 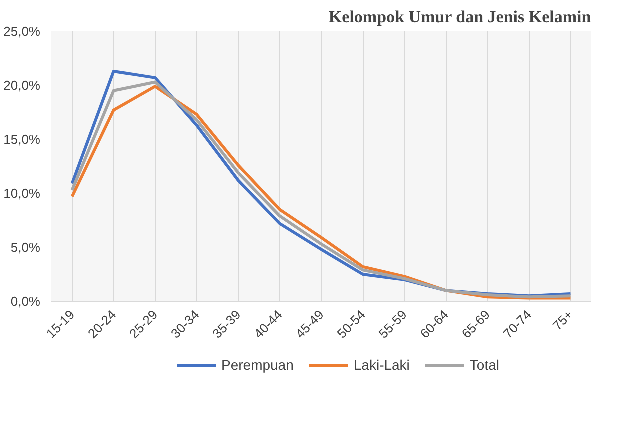 I want to click on y-tick-label: 10,0%, so click(x=22, y=193).